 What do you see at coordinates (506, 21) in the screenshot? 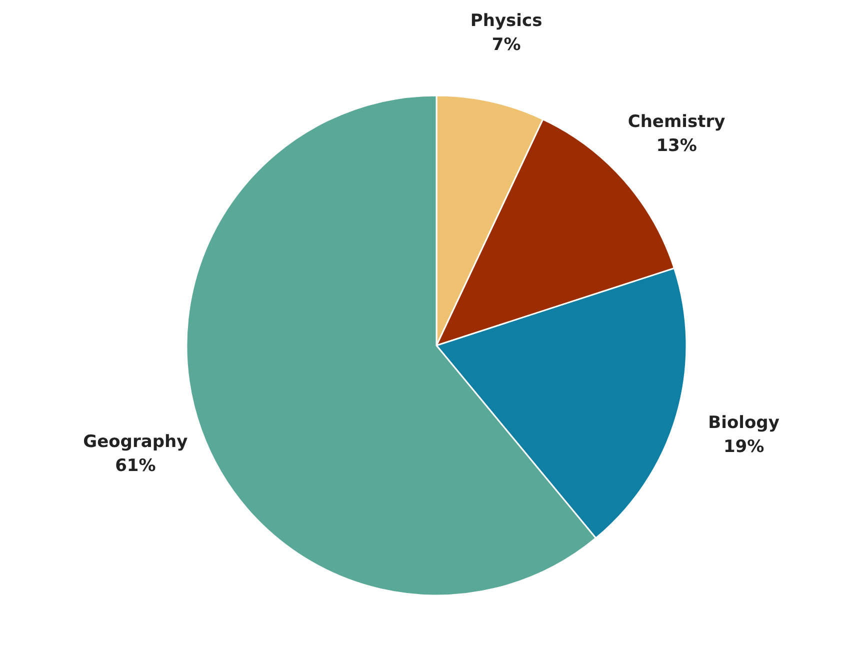
I see `slice-label: Physics` at bounding box center [506, 21].